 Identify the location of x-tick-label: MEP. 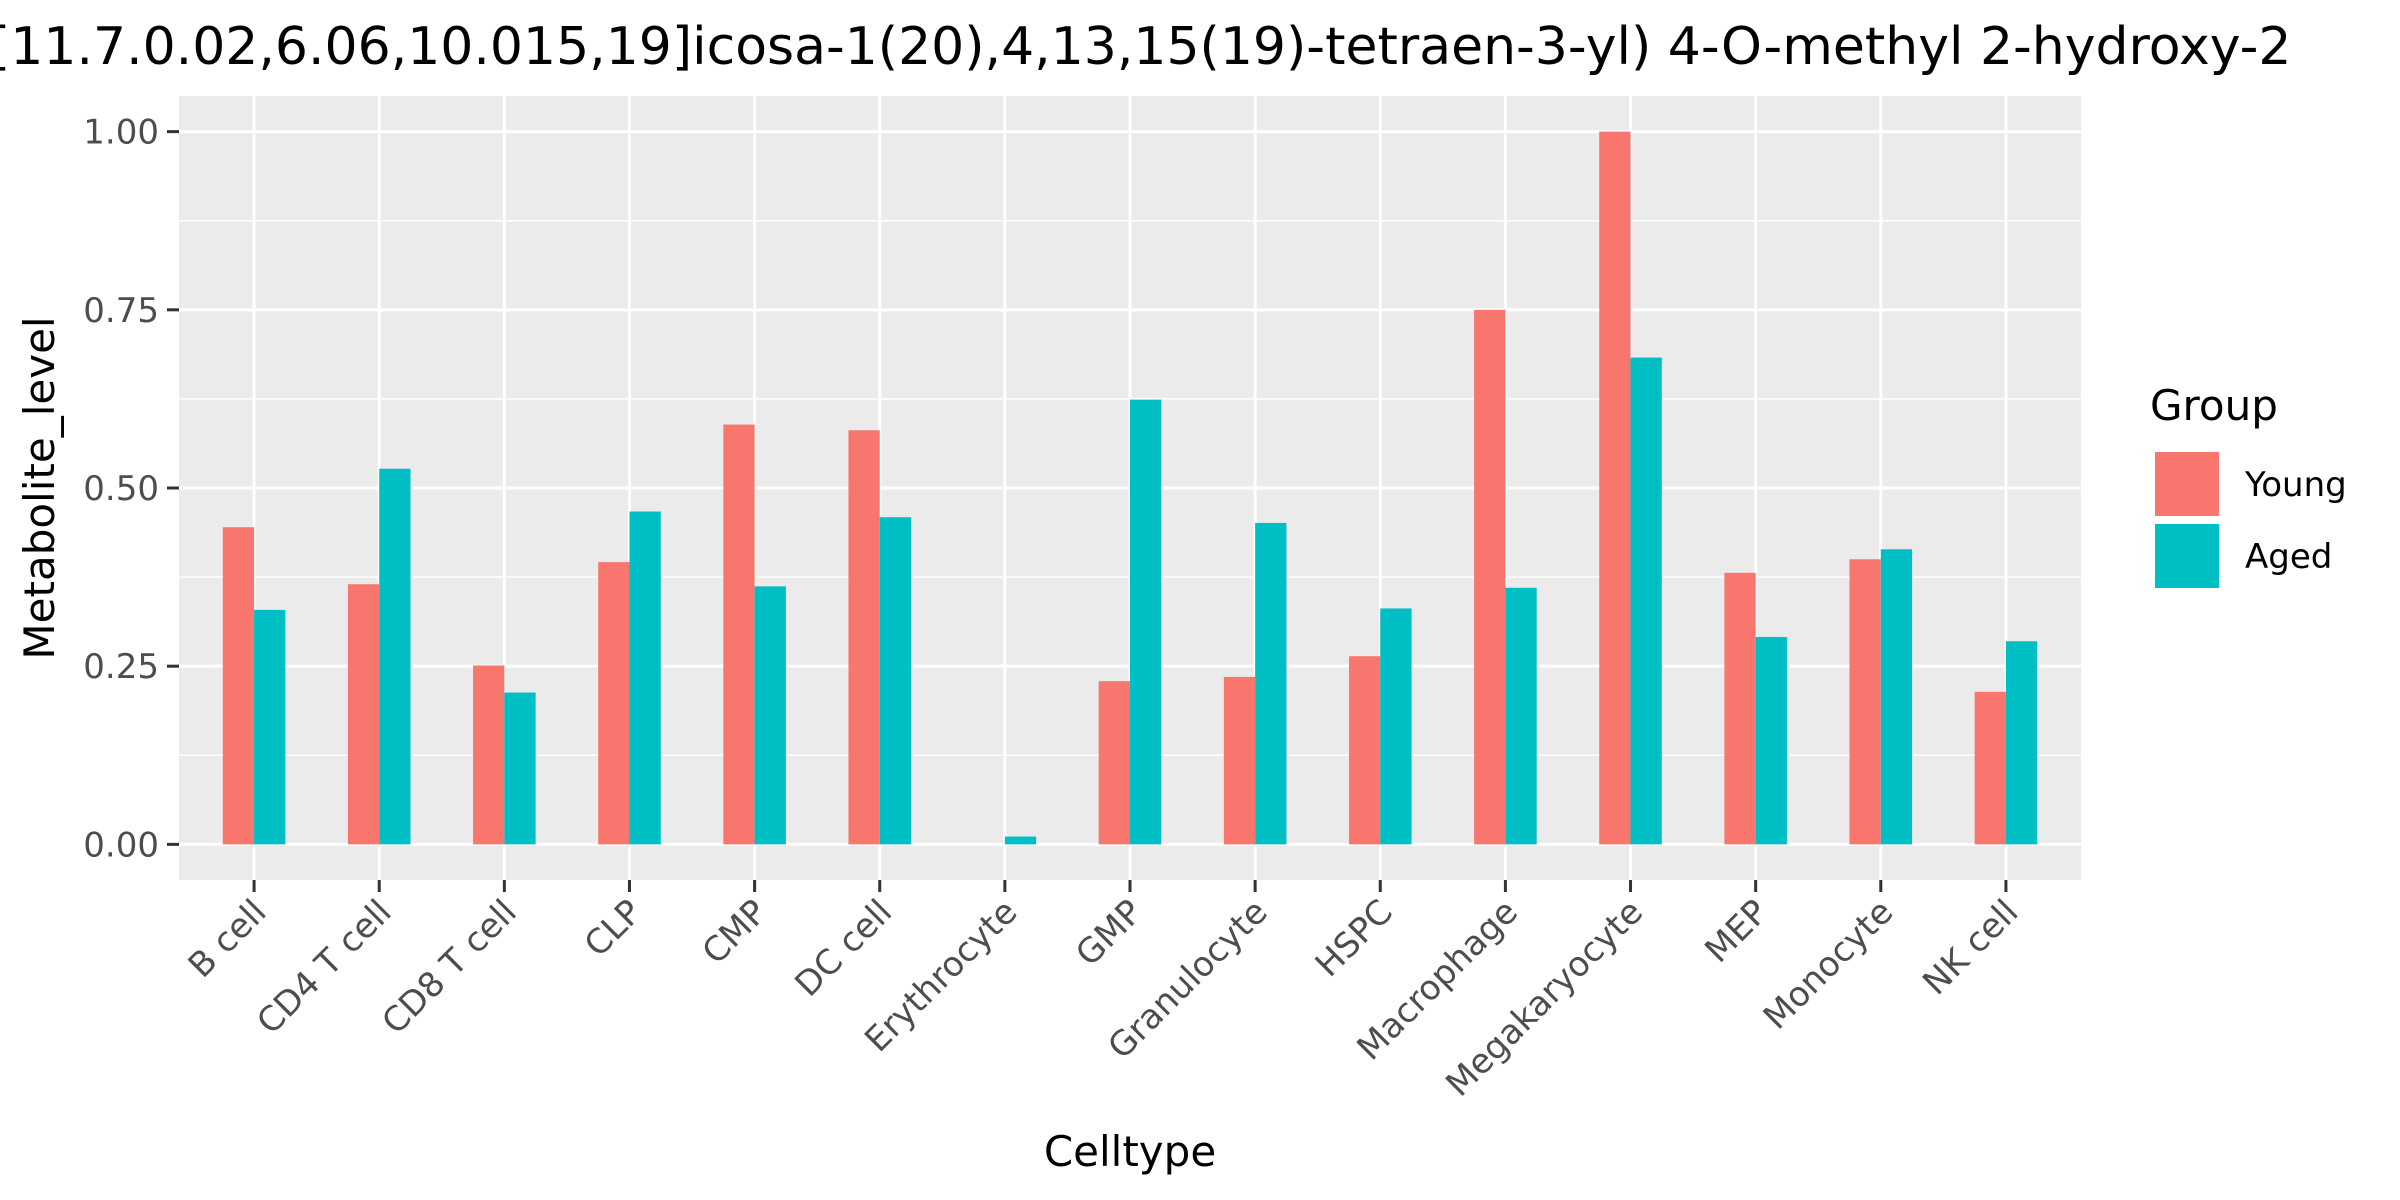
(1736, 931).